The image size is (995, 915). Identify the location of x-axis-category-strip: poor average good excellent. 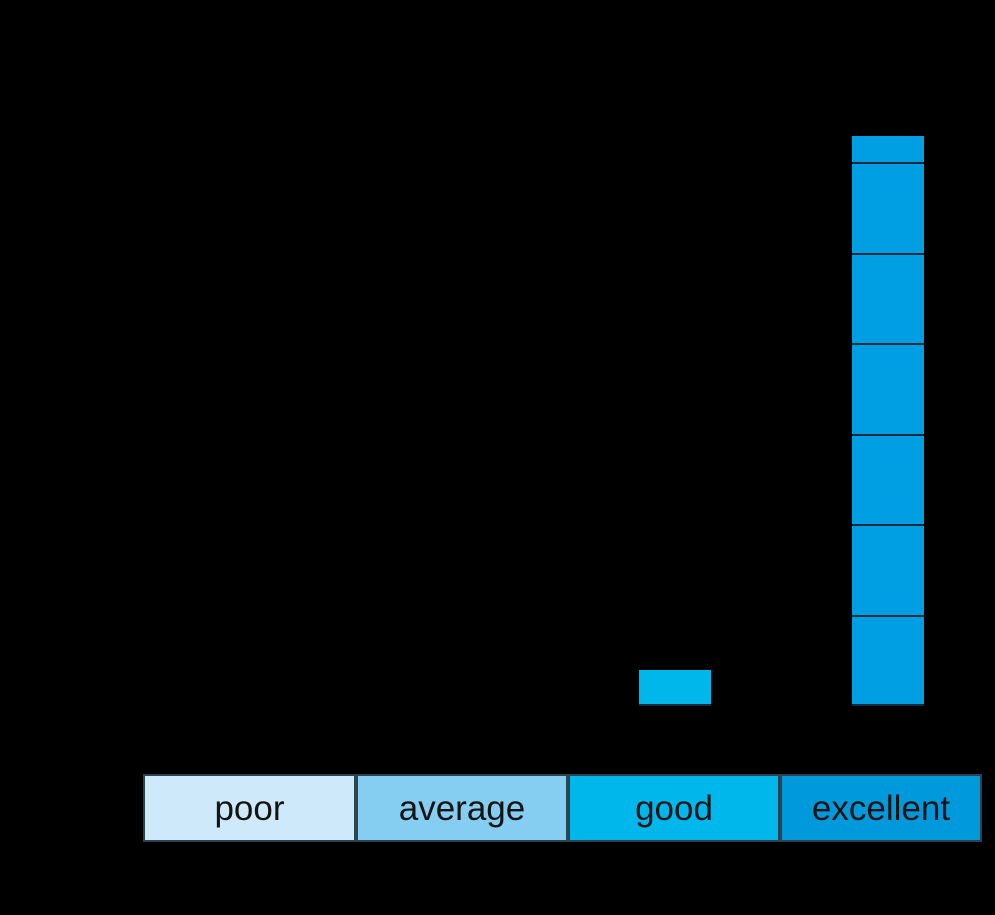
(497, 808).